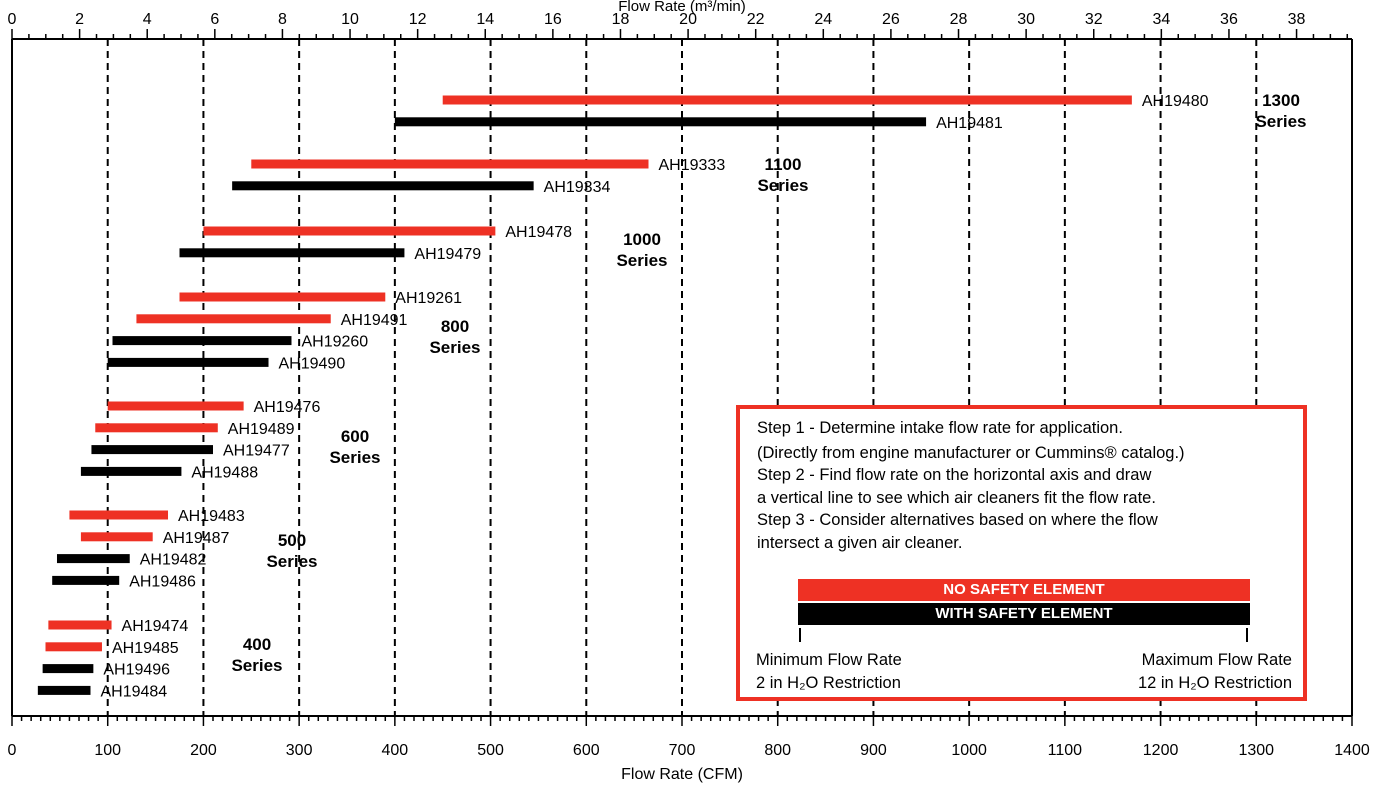  What do you see at coordinates (1026, 19) in the screenshot?
I see `top-tick-label: 30` at bounding box center [1026, 19].